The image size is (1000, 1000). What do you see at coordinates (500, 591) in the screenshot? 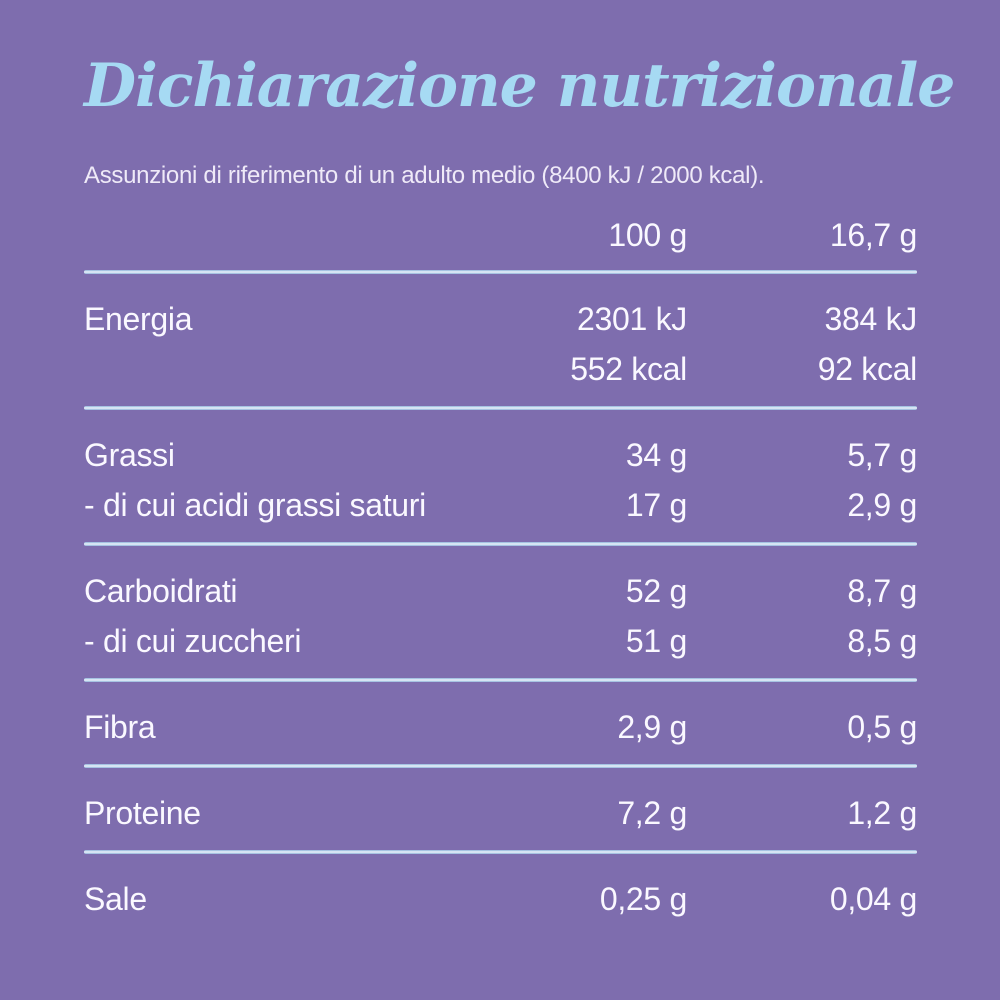
I see `table-row: Carboidrati 52 g 8,7 g` at bounding box center [500, 591].